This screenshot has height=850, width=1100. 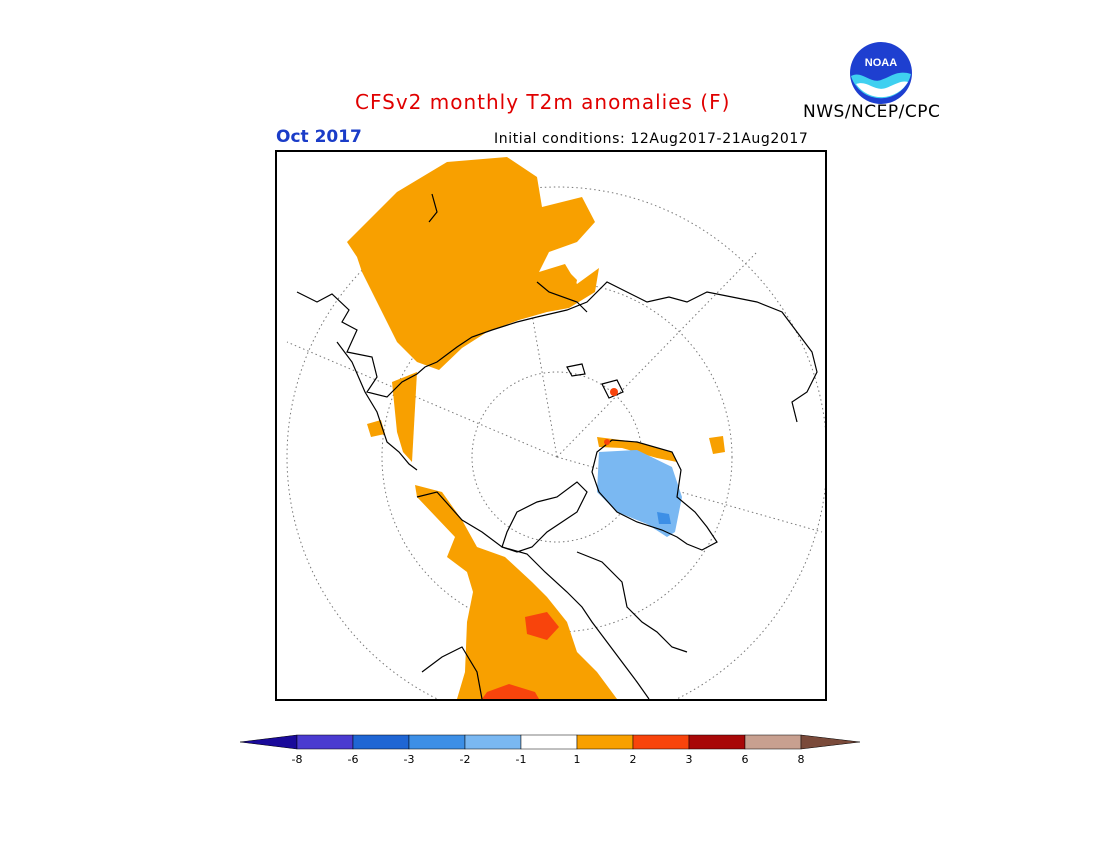 What do you see at coordinates (830, 742) in the screenshot?
I see `colorbar-high-triangle` at bounding box center [830, 742].